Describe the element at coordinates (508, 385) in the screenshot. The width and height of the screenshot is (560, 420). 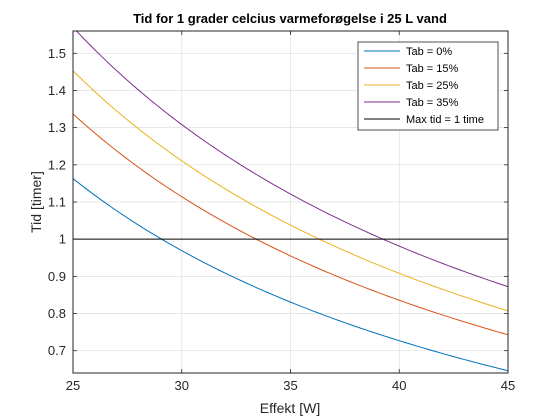
I see `x-tick-label: 45` at that location.